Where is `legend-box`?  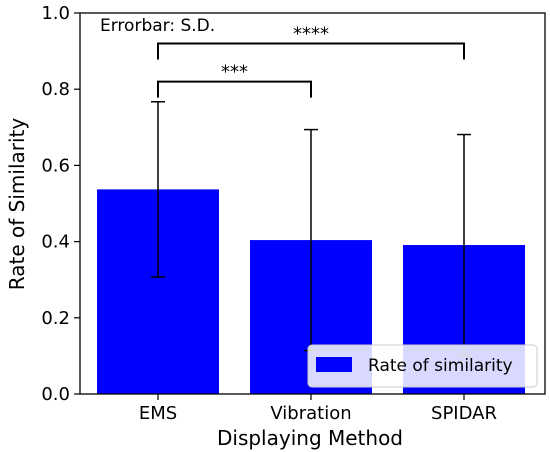
legend-box is located at coordinates (422, 366).